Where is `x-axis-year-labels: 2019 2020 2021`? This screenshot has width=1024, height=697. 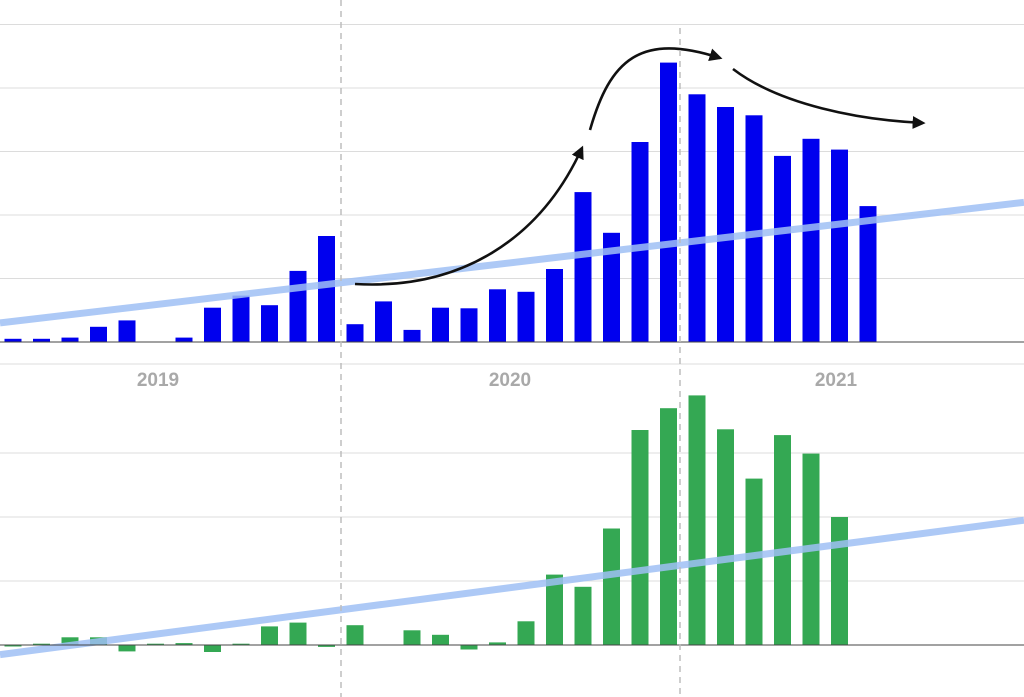
x-axis-year-labels: 2019 2020 2021 is located at coordinates (497, 380).